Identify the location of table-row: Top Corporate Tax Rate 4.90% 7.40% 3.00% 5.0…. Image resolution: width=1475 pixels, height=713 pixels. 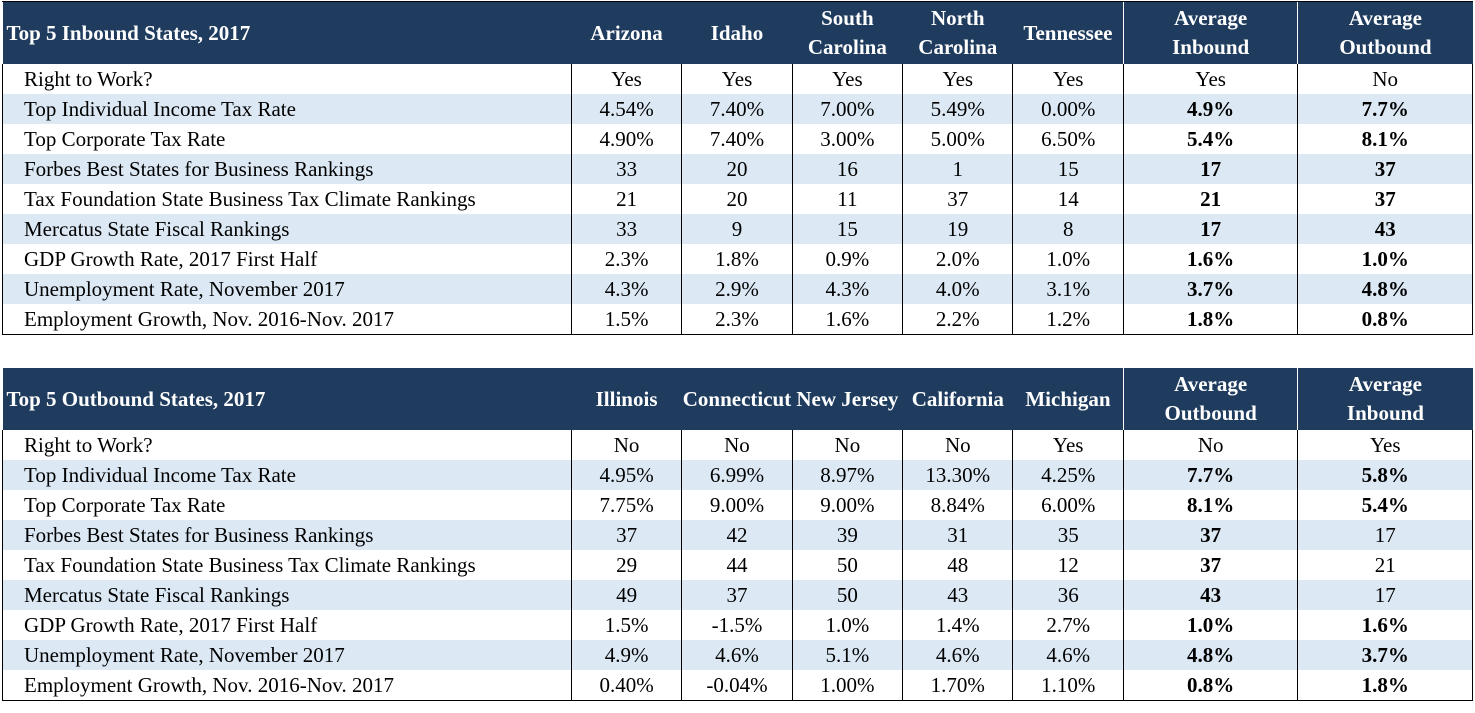
(737, 139).